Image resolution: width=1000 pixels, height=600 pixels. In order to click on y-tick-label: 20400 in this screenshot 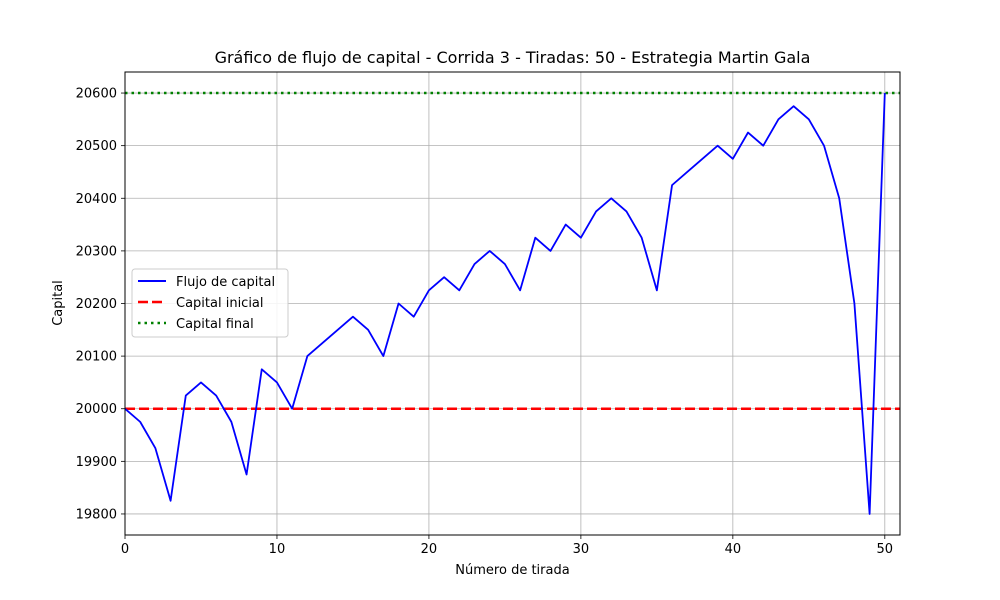, I will do `click(96, 199)`.